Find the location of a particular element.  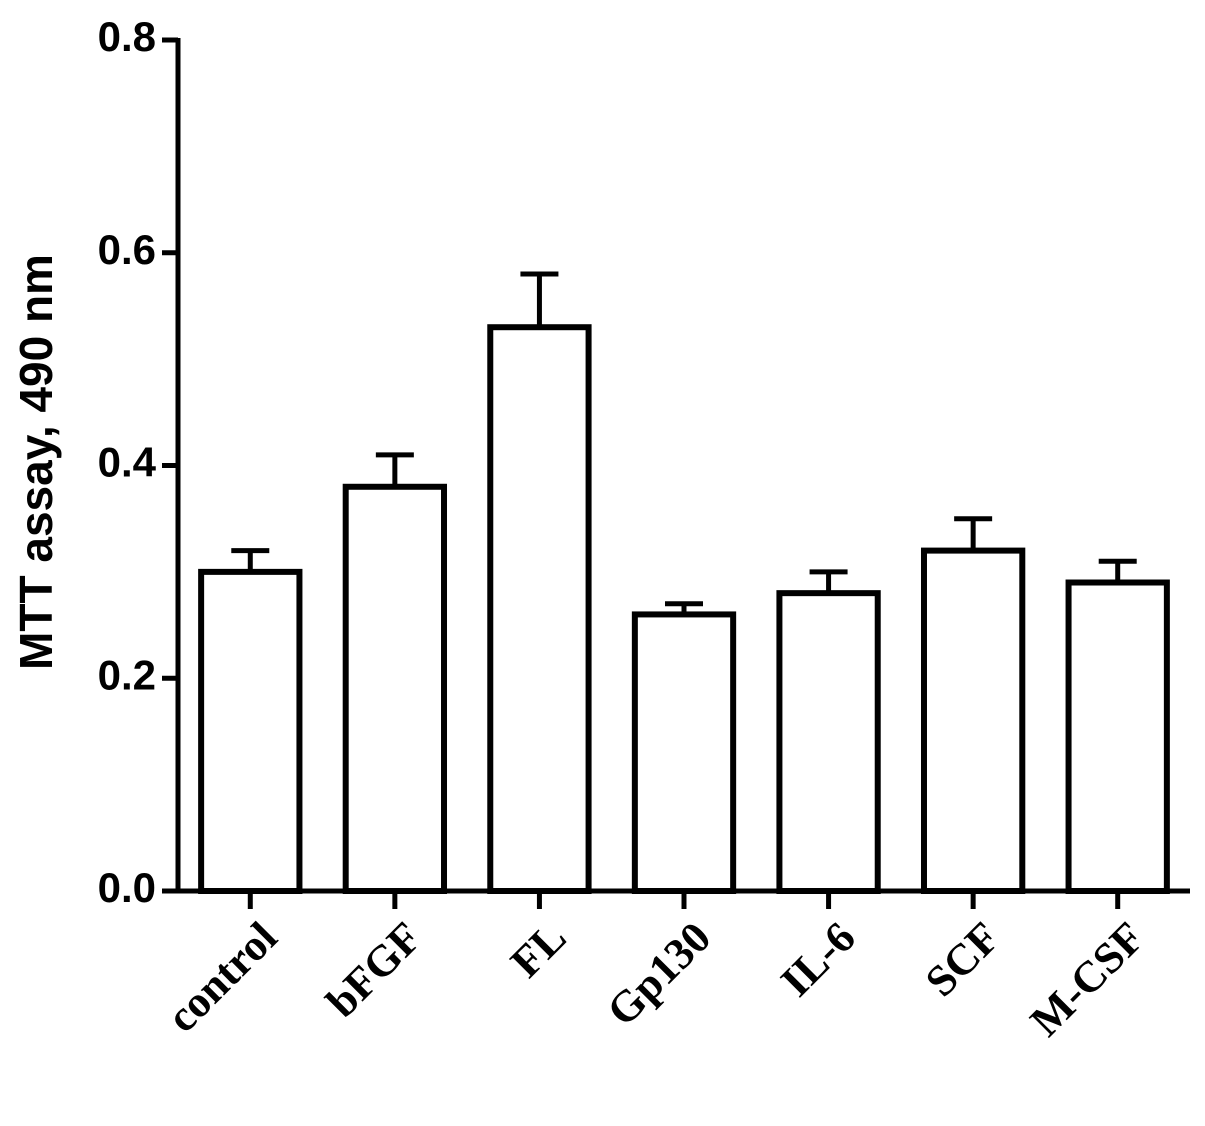

y-axis-label: MTT assay, 490 nm is located at coordinates (36, 462).